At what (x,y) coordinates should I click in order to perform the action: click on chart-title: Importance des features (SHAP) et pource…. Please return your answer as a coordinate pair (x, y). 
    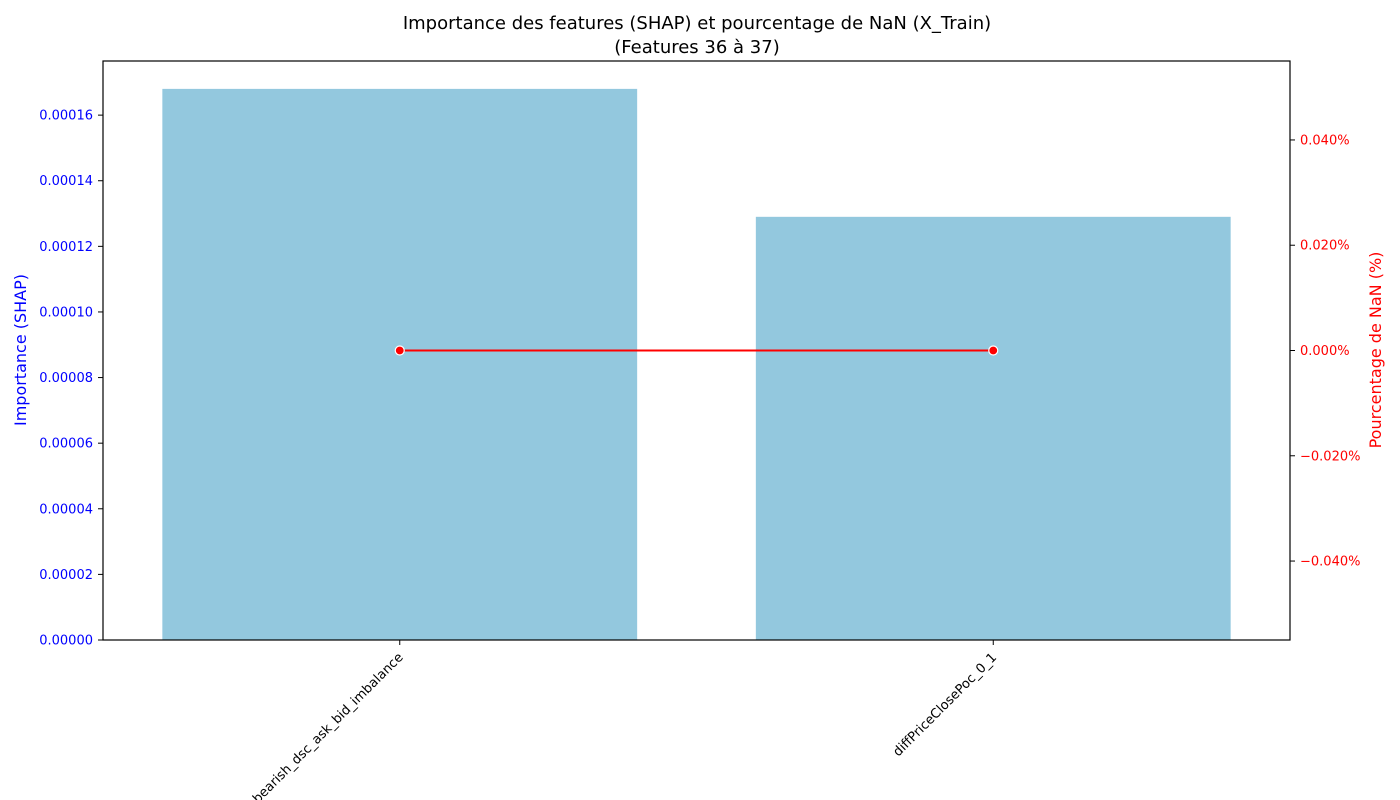
    Looking at the image, I should click on (697, 23).